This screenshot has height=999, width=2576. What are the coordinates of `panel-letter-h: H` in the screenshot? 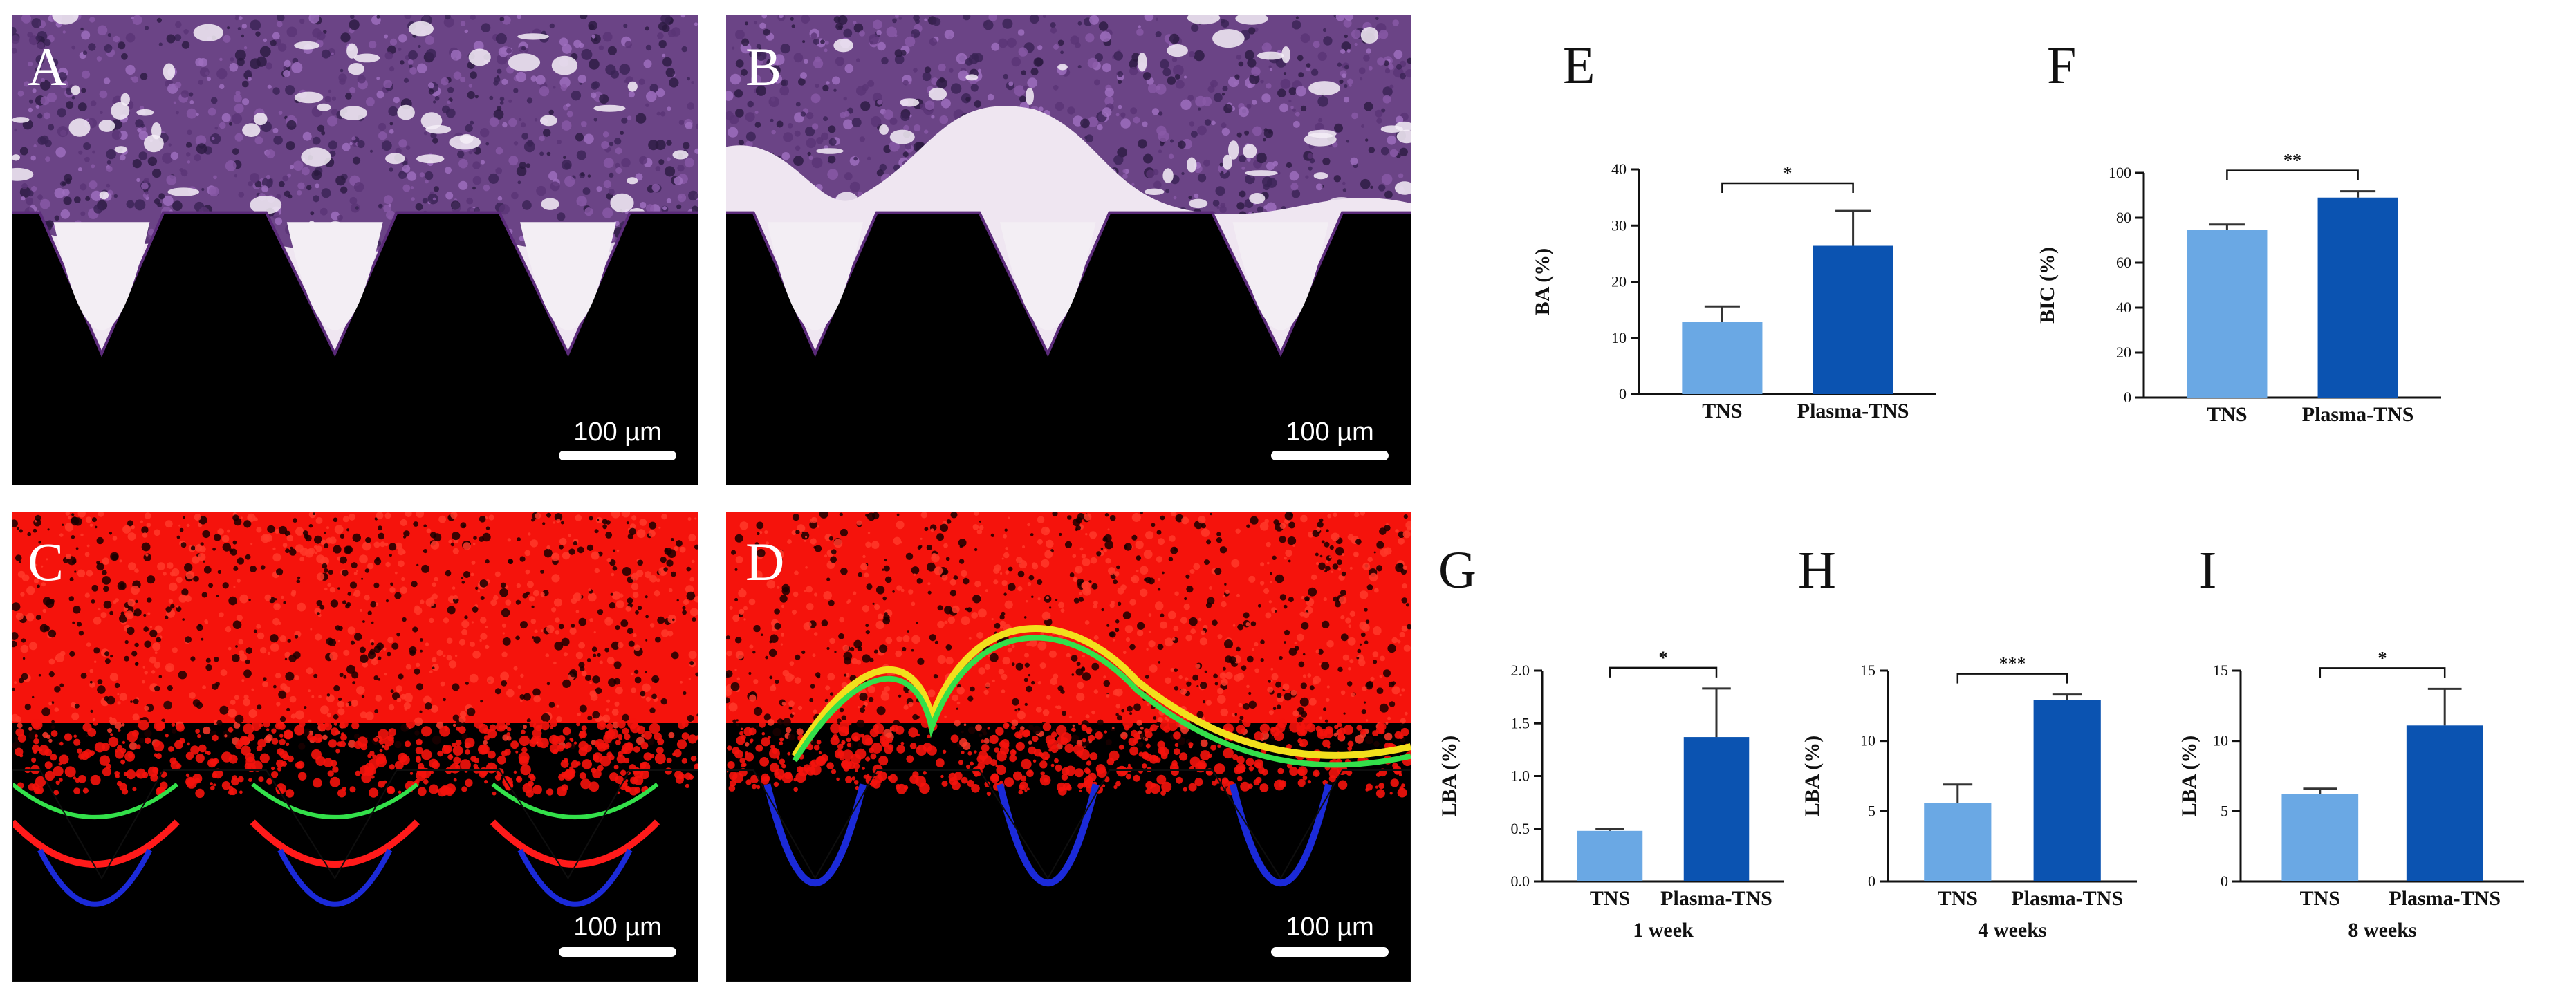 It's located at (1817, 570).